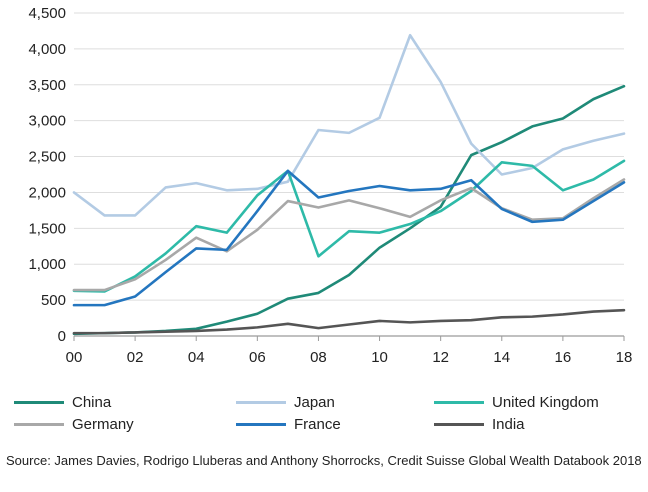  What do you see at coordinates (135, 357) in the screenshot?
I see `x-tick-label: 02` at bounding box center [135, 357].